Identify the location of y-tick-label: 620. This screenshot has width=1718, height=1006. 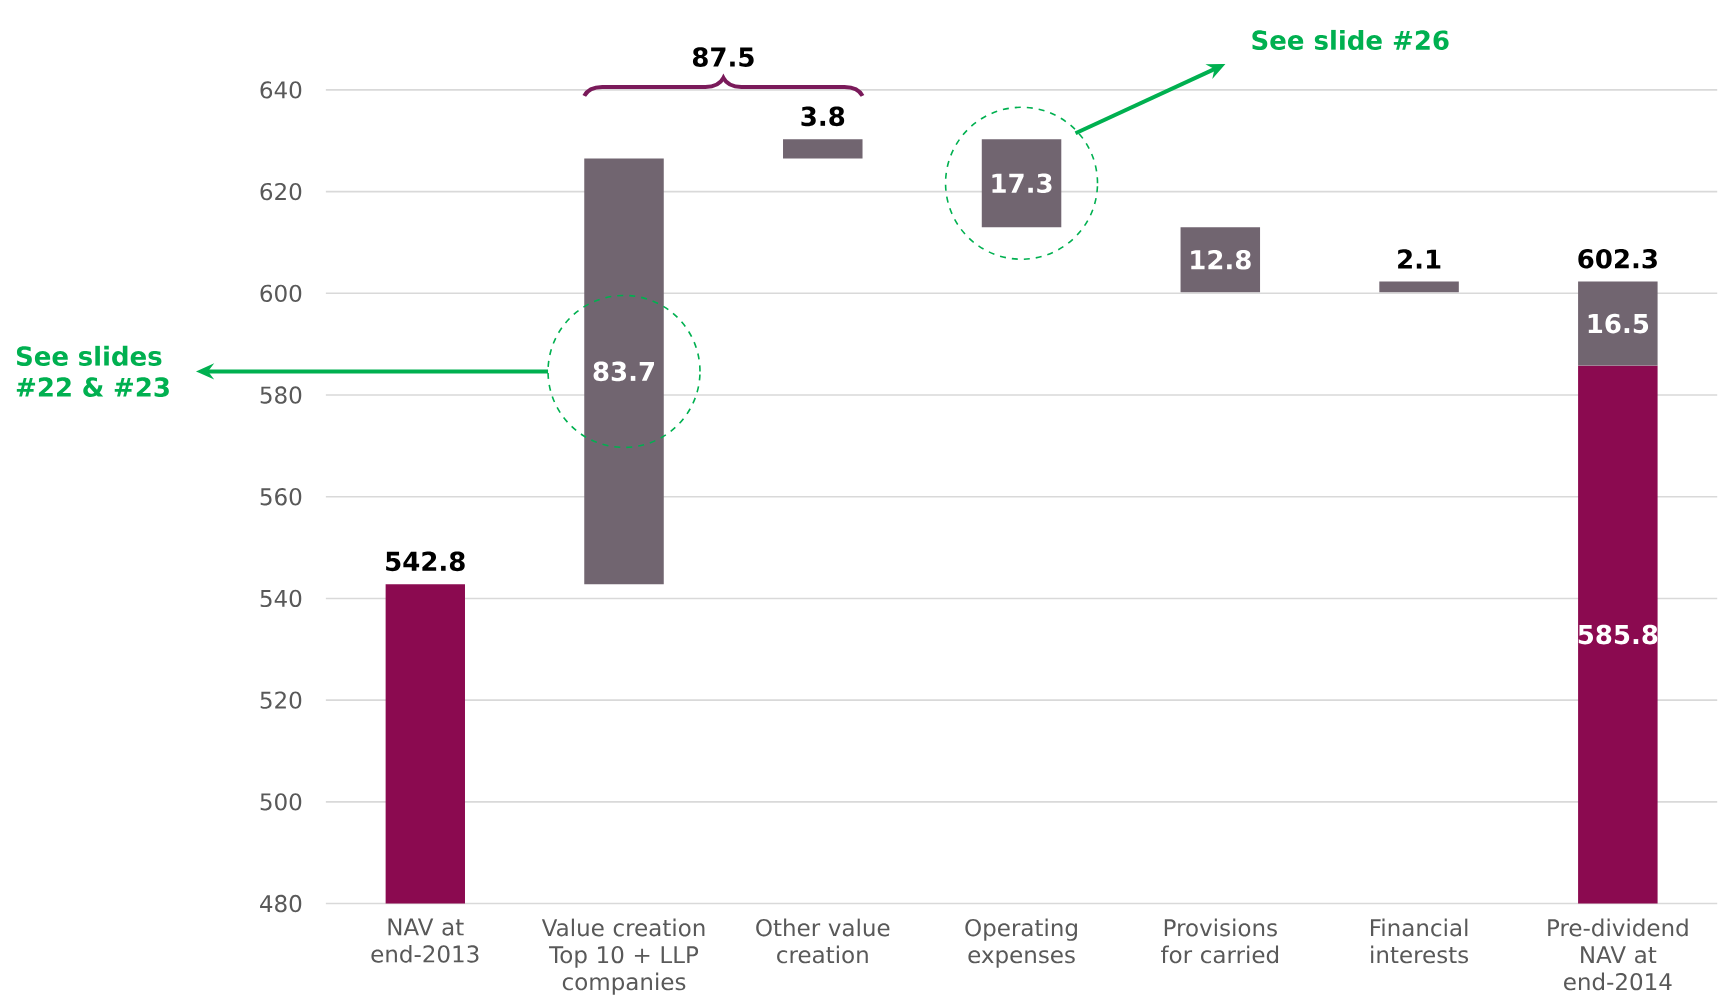
(281, 192).